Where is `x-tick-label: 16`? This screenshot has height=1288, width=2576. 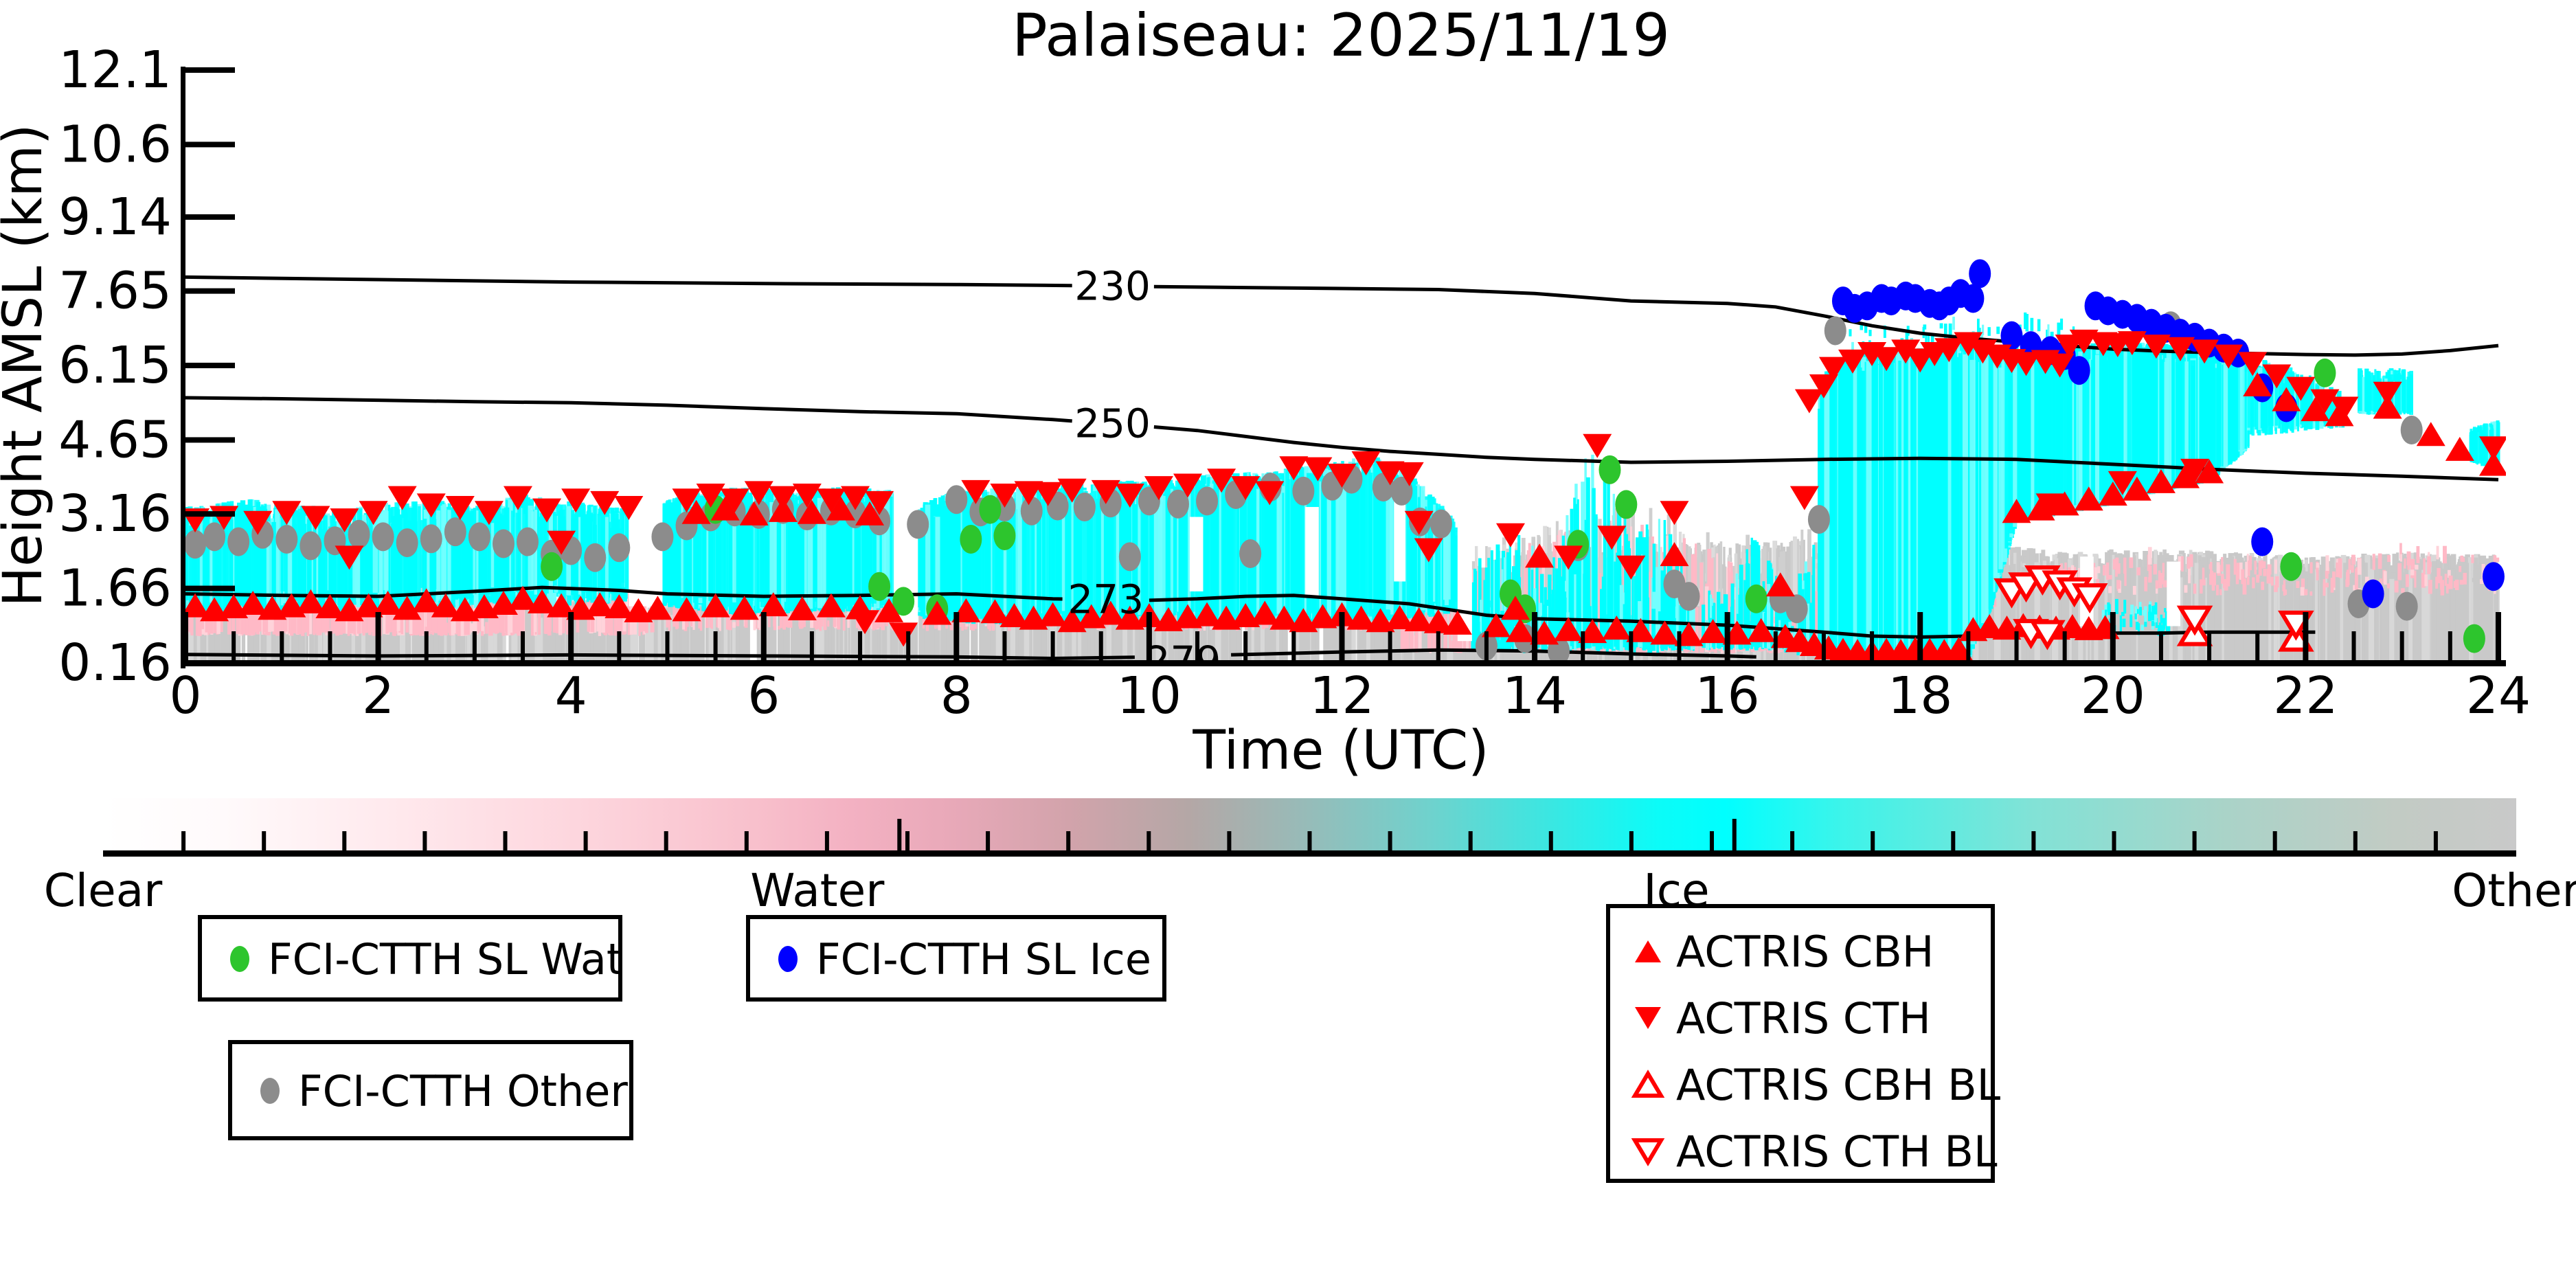 x-tick-label: 16 is located at coordinates (1727, 695).